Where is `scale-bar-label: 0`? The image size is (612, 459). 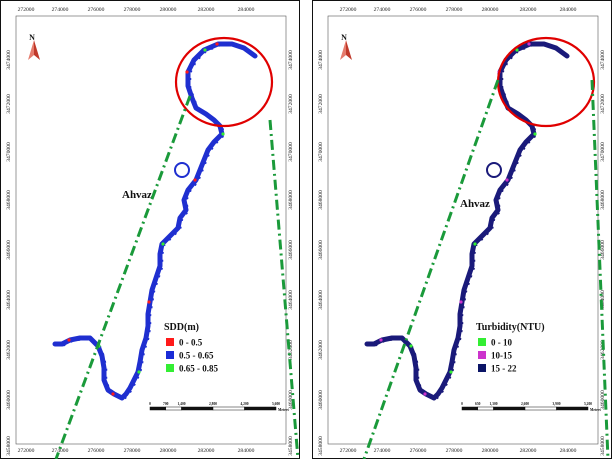 scale-bar-label: 0 is located at coordinates (462, 404).